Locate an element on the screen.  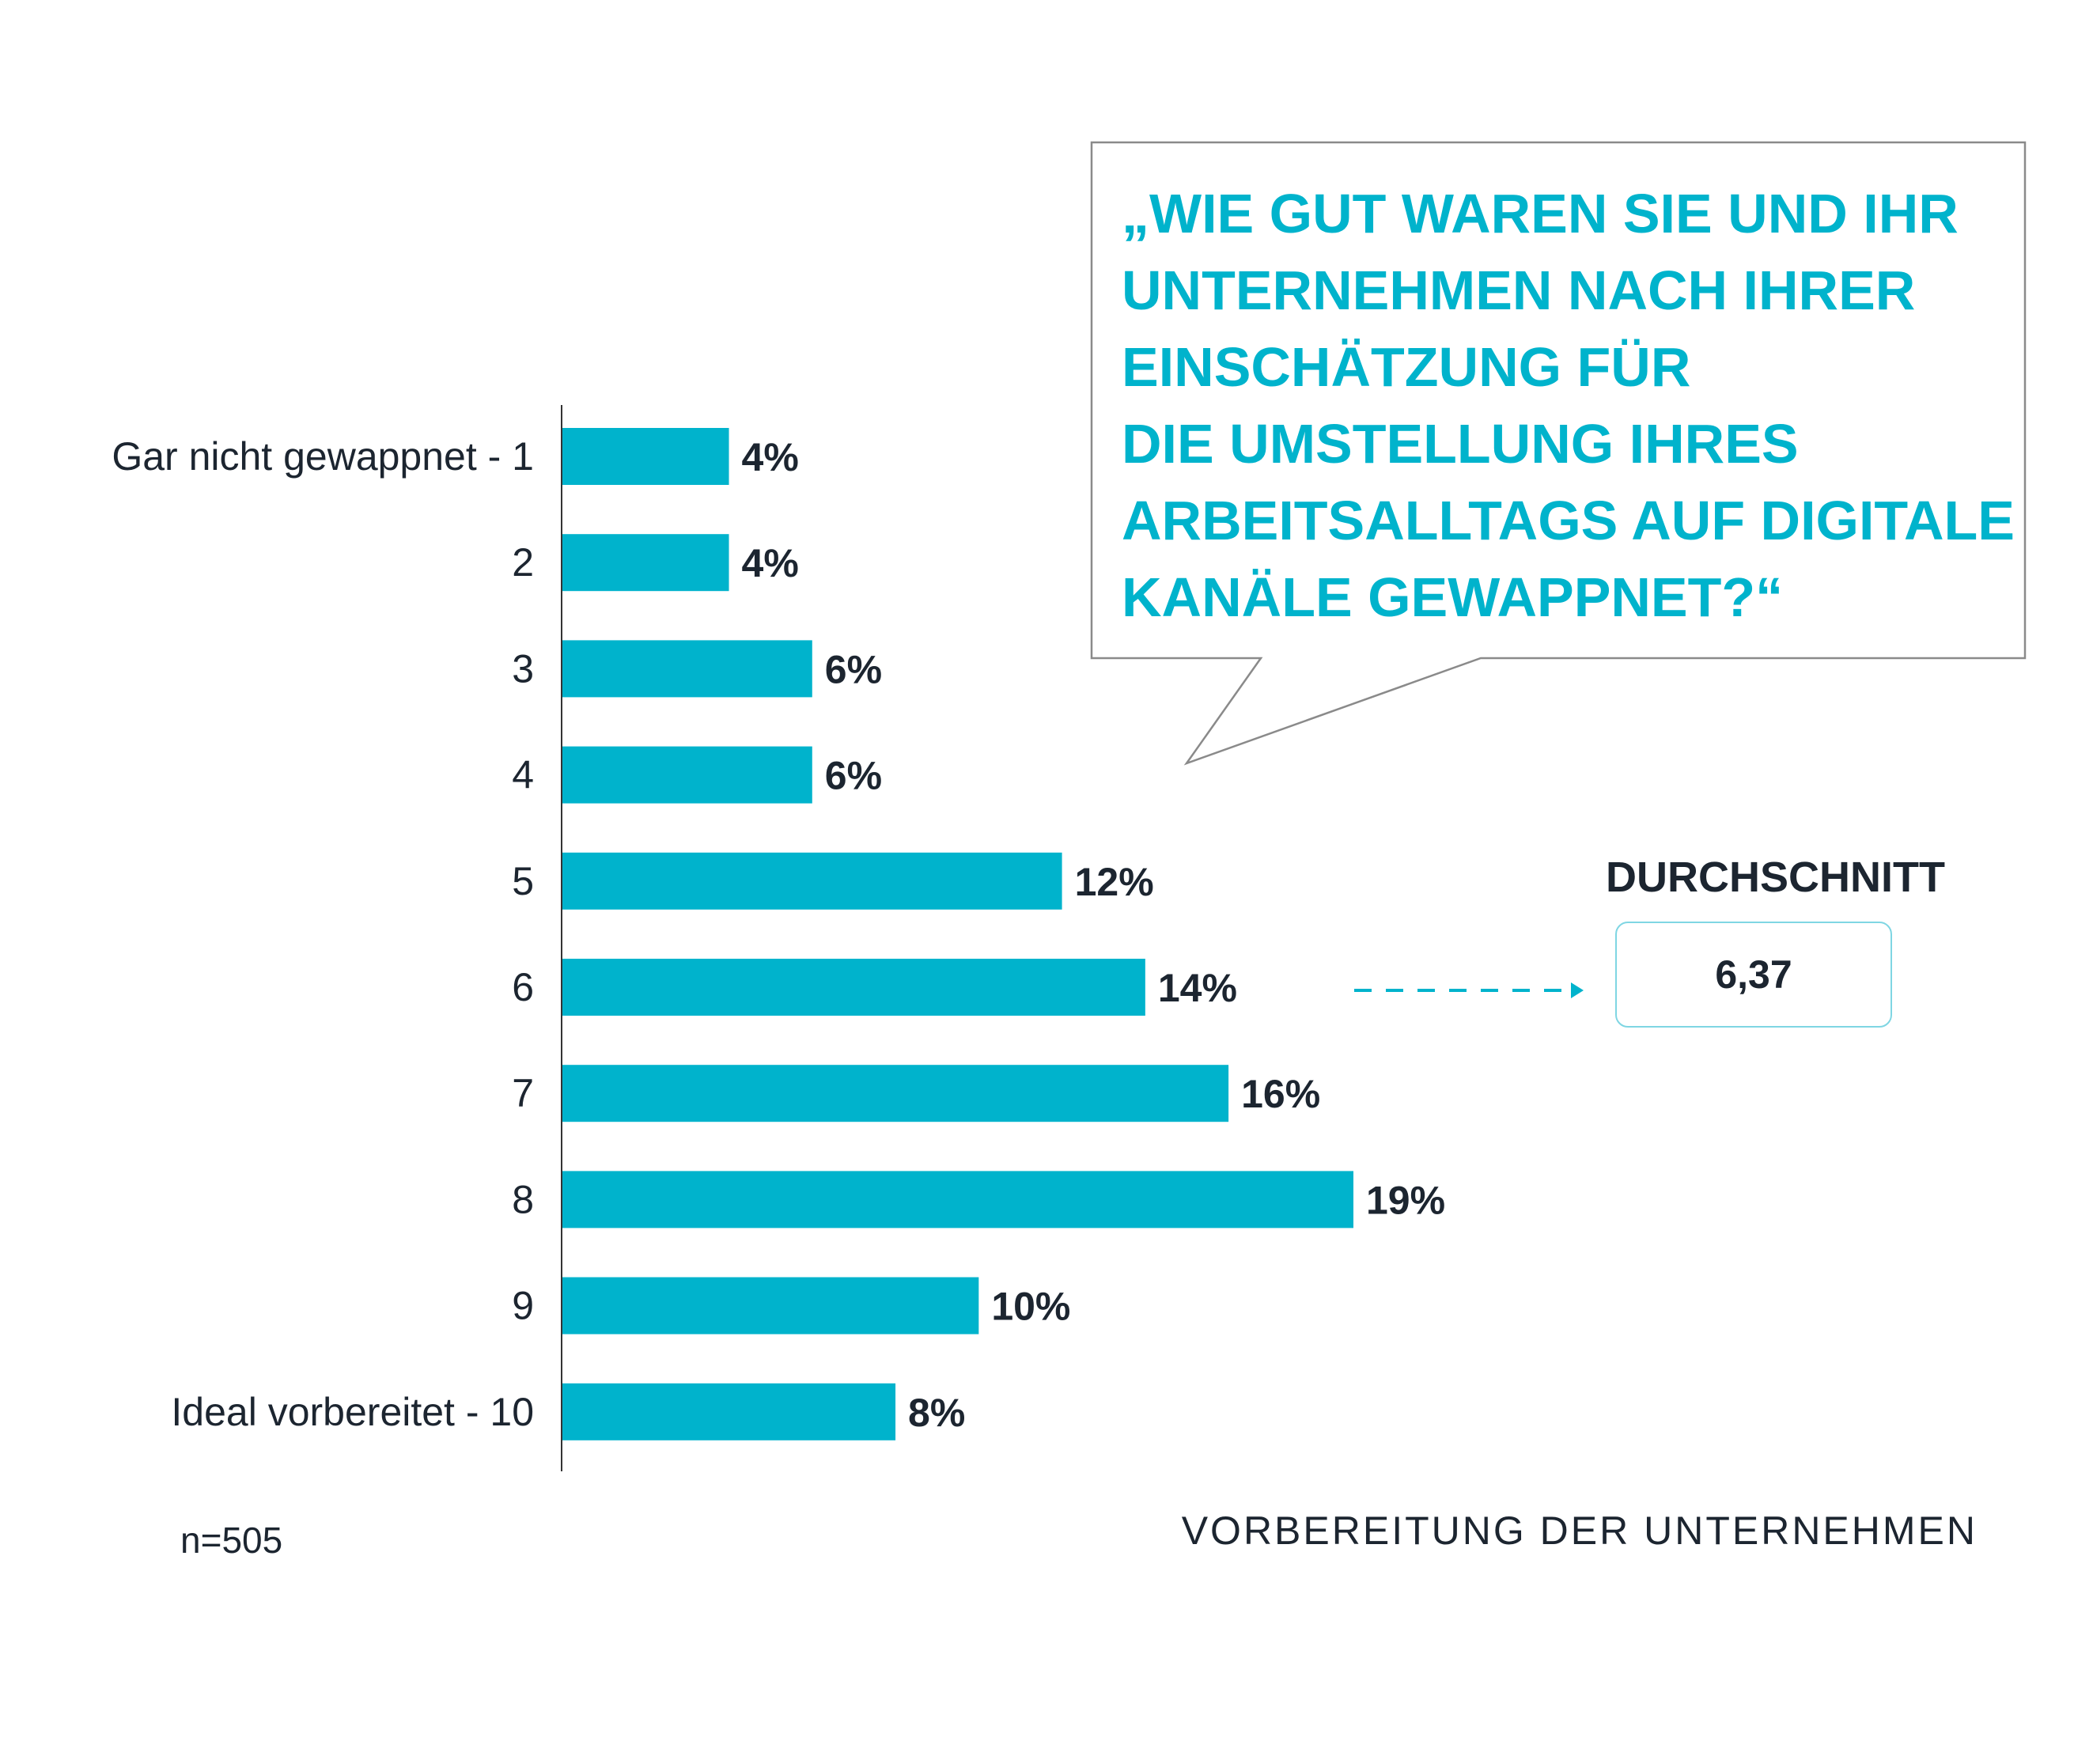
question-line: die Umstellung Ihres is located at coordinates (1461, 444).